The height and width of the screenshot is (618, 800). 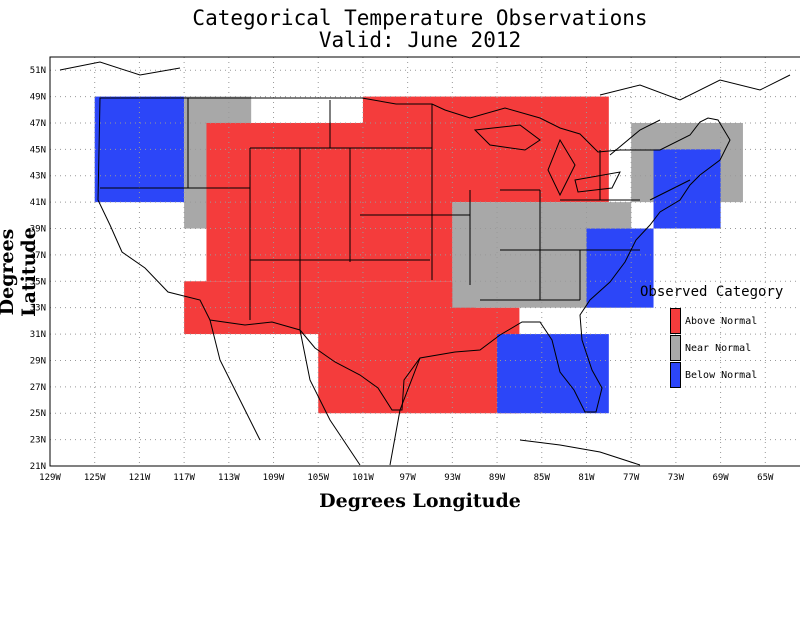 I want to click on y-tick-label: 29N, so click(x=38, y=361).